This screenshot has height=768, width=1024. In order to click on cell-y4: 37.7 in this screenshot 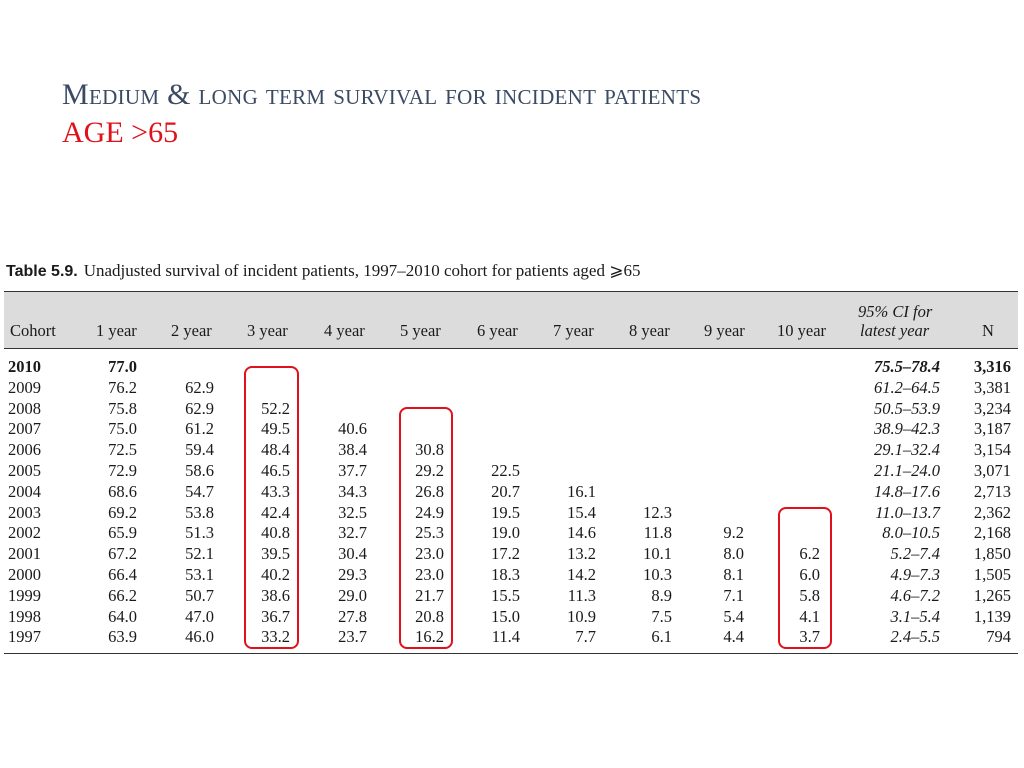, I will do `click(352, 470)`.